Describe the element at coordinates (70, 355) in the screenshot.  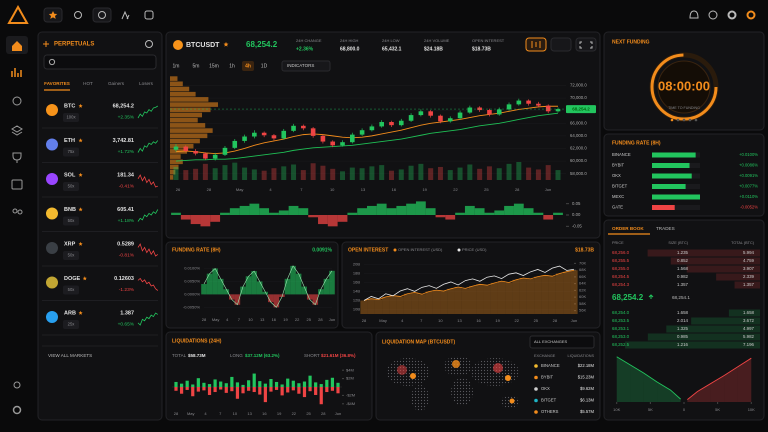
I see `view-all-link: VIEW ALL MARKETS` at that location.